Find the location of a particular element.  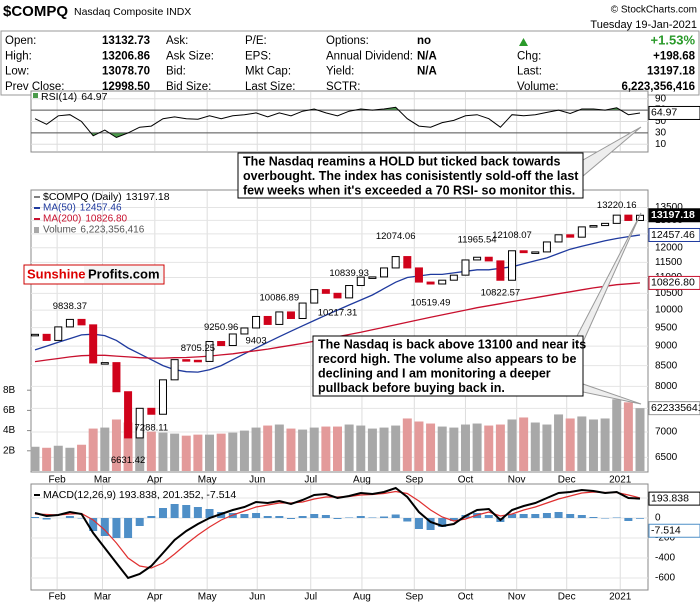

x-tick-label: Nov is located at coordinates (517, 480).